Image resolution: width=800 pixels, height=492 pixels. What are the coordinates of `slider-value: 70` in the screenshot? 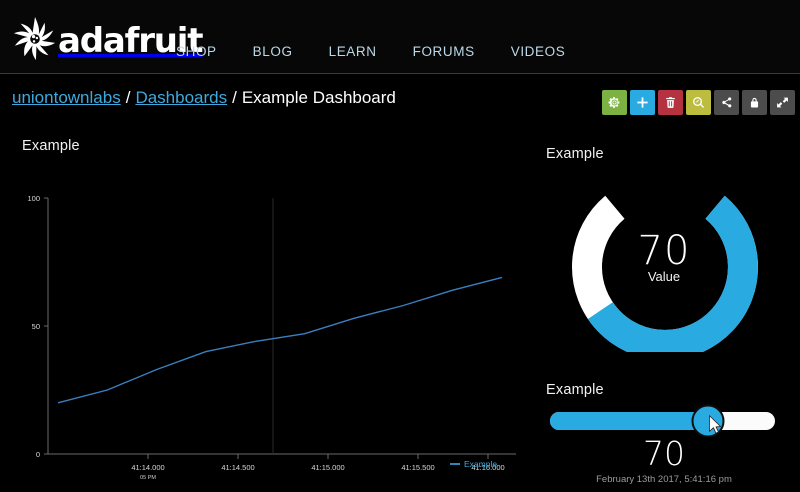 It's located at (664, 453).